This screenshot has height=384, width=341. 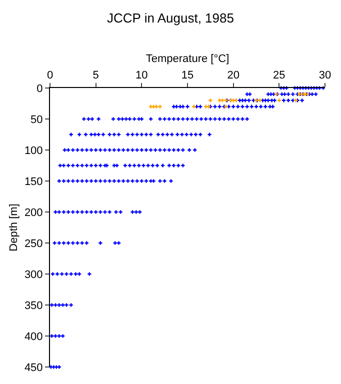 What do you see at coordinates (39, 88) in the screenshot?
I see `y-tick-label: 0` at bounding box center [39, 88].